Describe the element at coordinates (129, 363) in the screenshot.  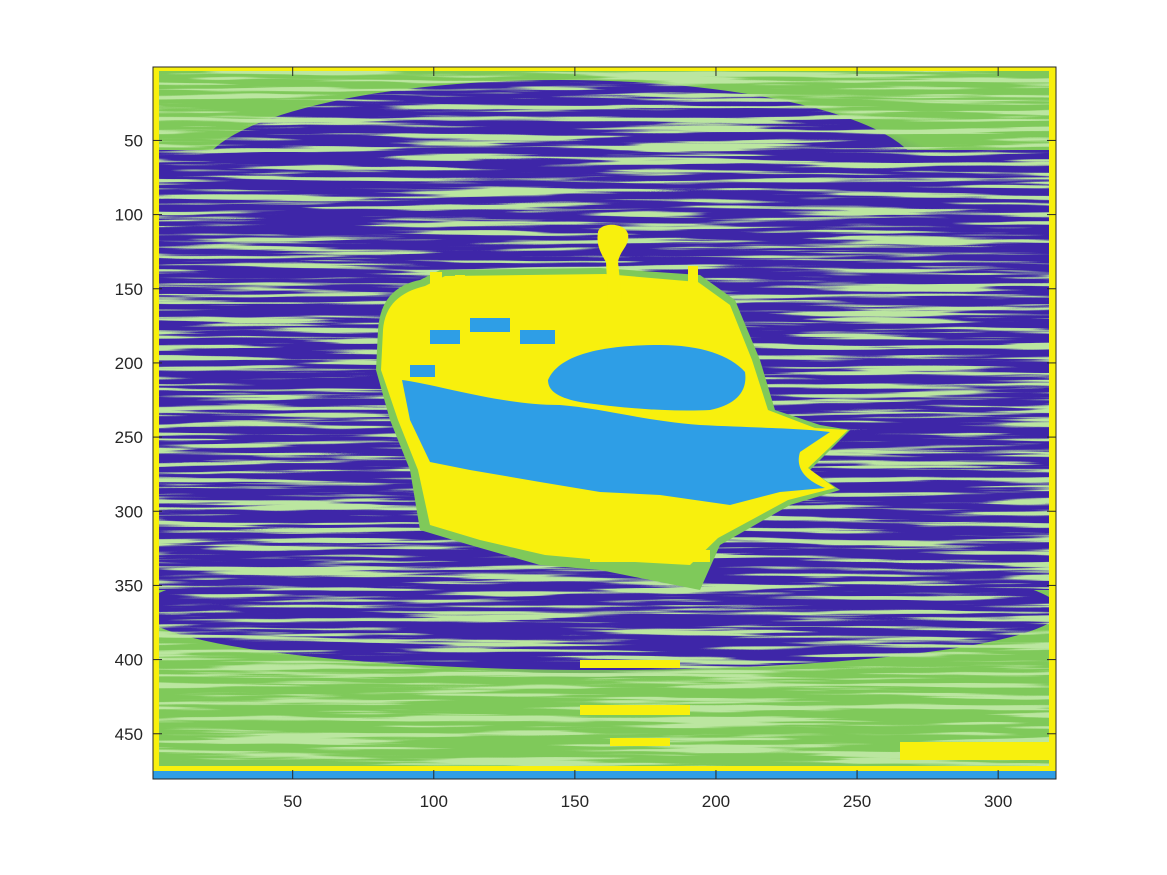
I see `y-tick-label: 200` at that location.